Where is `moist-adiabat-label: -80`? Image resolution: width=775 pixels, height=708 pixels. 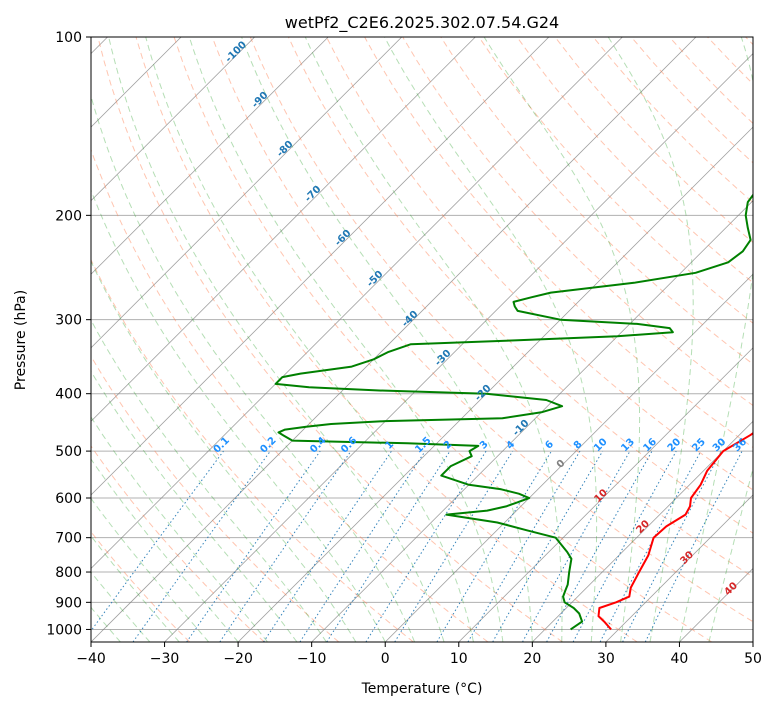
moist-adiabat-label: -80 is located at coordinates (285, 149).